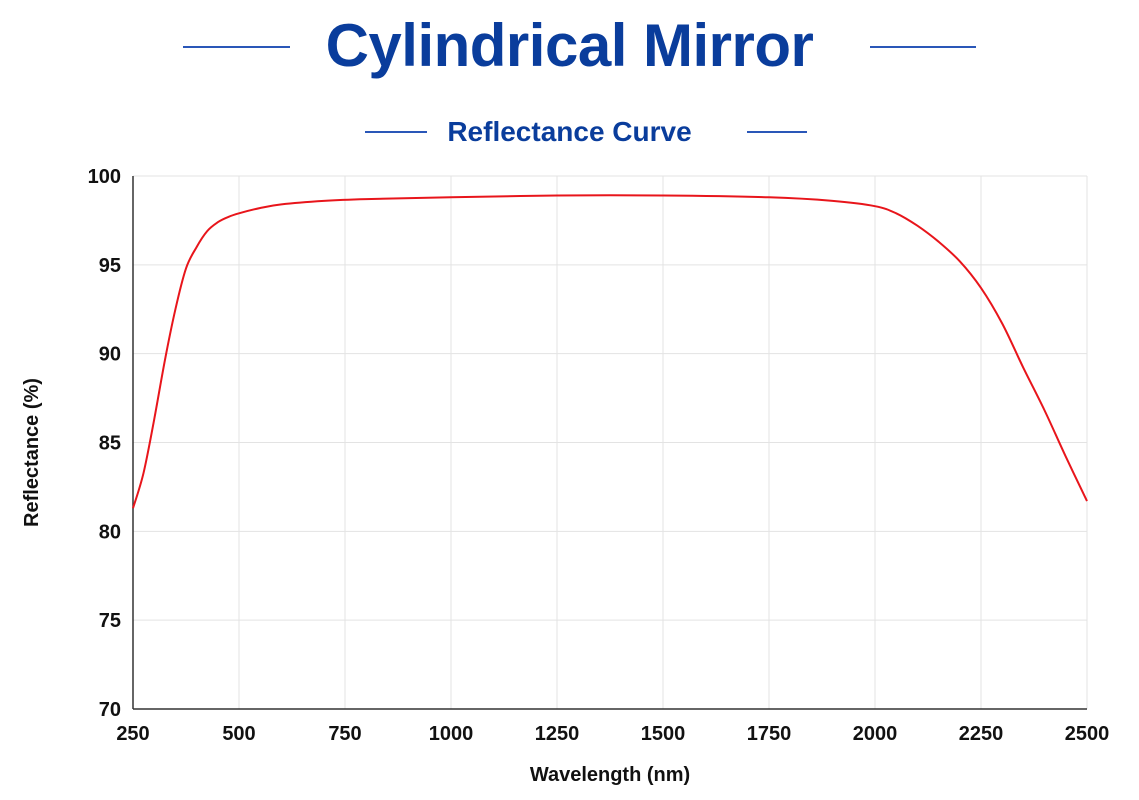 The image size is (1139, 800). I want to click on page-title: Cylindrical Mirror, so click(569, 45).